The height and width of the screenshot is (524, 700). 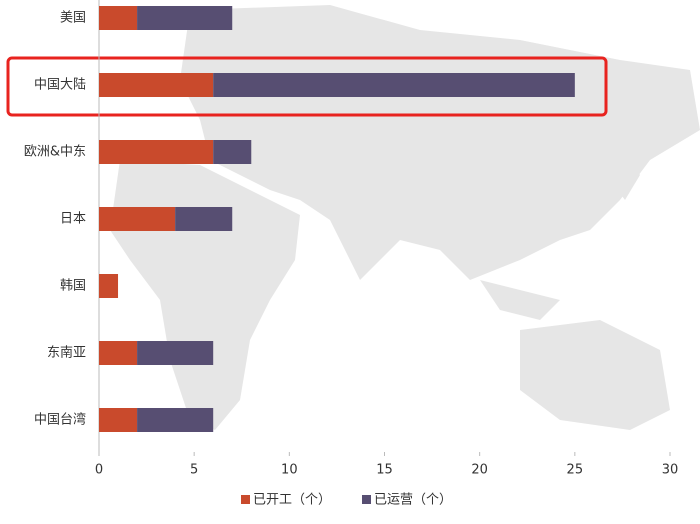 What do you see at coordinates (73, 286) in the screenshot?
I see `y-tick-label: 韩国` at bounding box center [73, 286].